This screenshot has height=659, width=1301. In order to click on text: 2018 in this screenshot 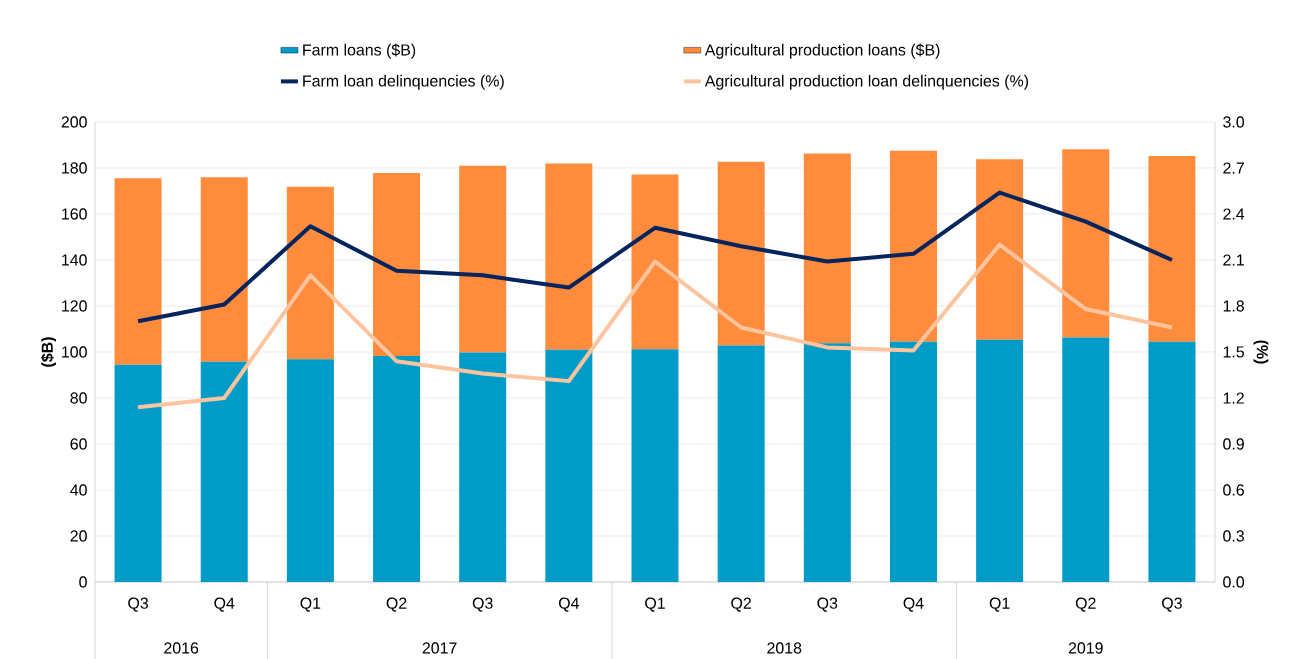, I will do `click(784, 648)`.